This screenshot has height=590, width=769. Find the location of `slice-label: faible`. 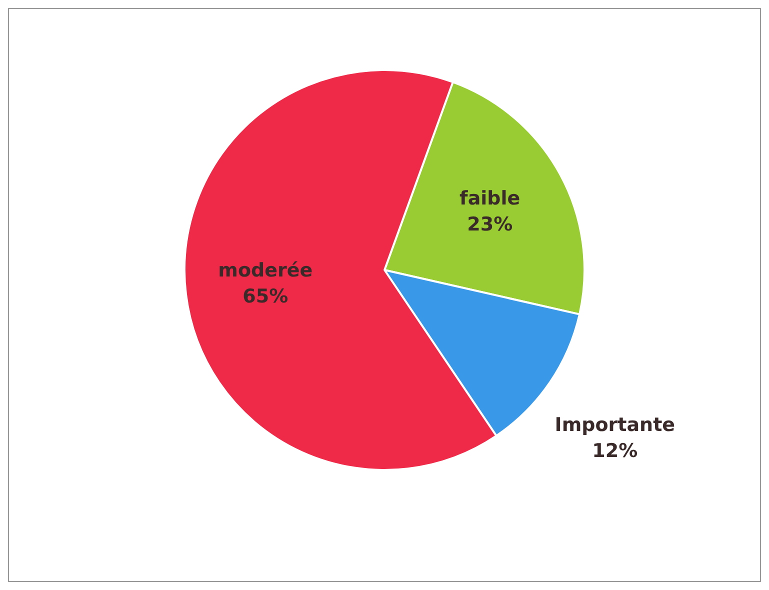

slice-label: faible is located at coordinates (490, 198).